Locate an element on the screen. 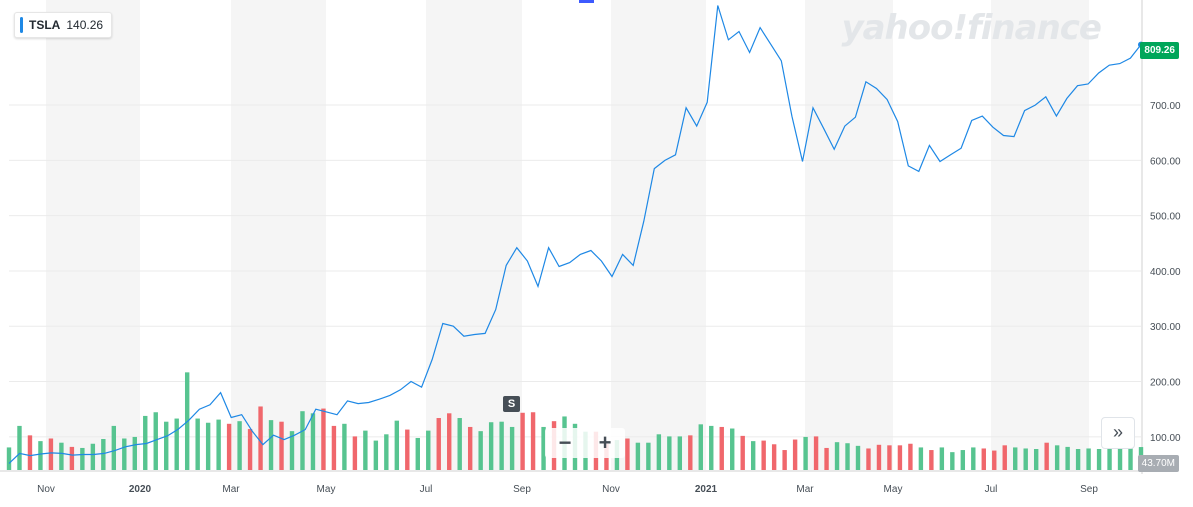  x-tick-label: 2020 is located at coordinates (140, 489).